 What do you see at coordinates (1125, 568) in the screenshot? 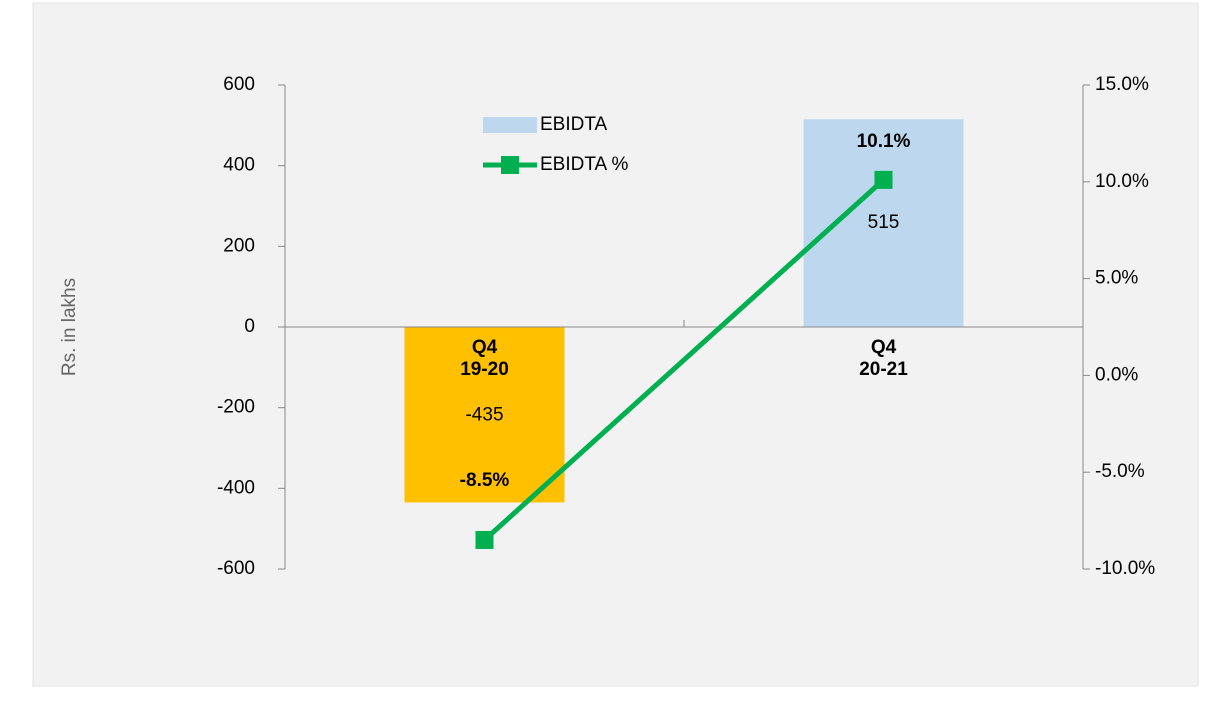
I see `y2-tick-label: -10.0%` at bounding box center [1125, 568].